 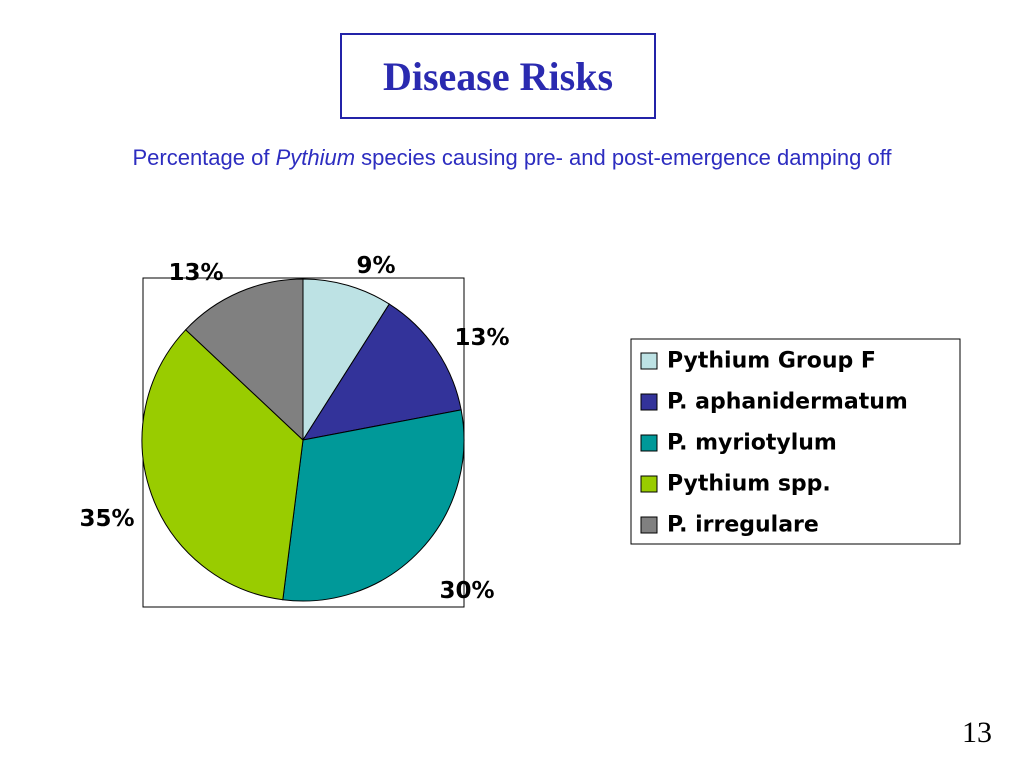 What do you see at coordinates (315, 157) in the screenshot?
I see `subtitle-italic-genus: Pythium` at bounding box center [315, 157].